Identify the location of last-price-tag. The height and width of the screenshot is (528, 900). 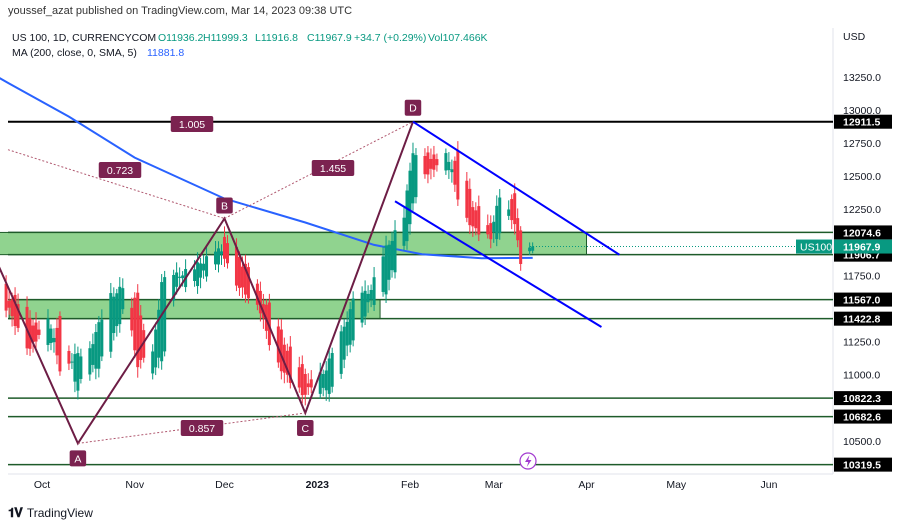
(863, 246).